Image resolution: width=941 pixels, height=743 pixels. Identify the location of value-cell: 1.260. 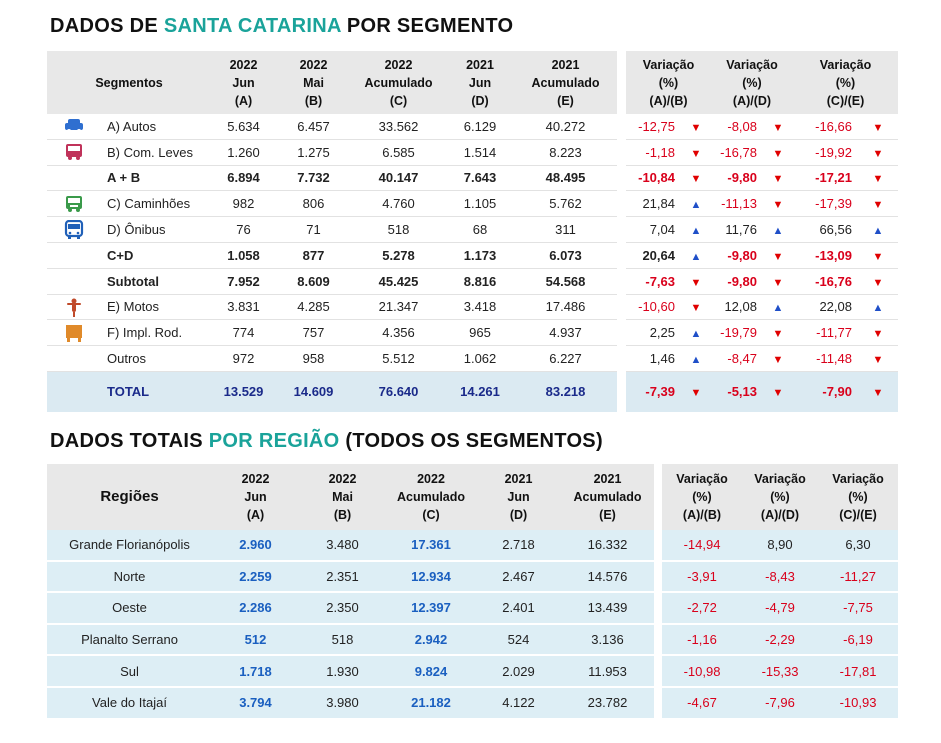
(244, 152).